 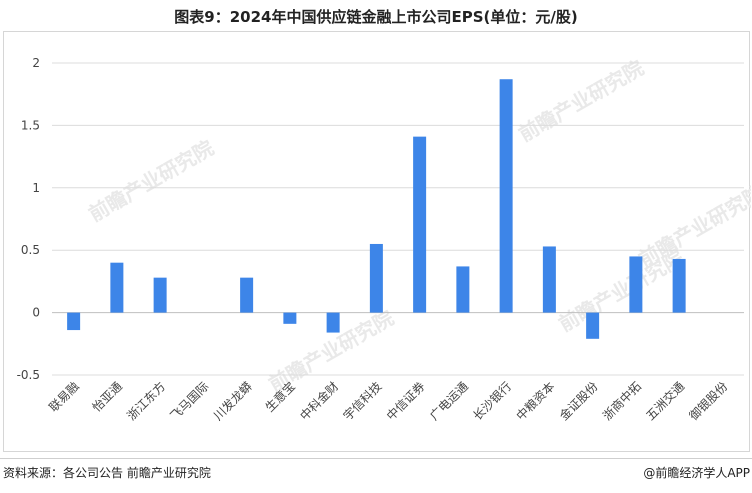 What do you see at coordinates (376, 458) in the screenshot?
I see `footer-divider` at bounding box center [376, 458].